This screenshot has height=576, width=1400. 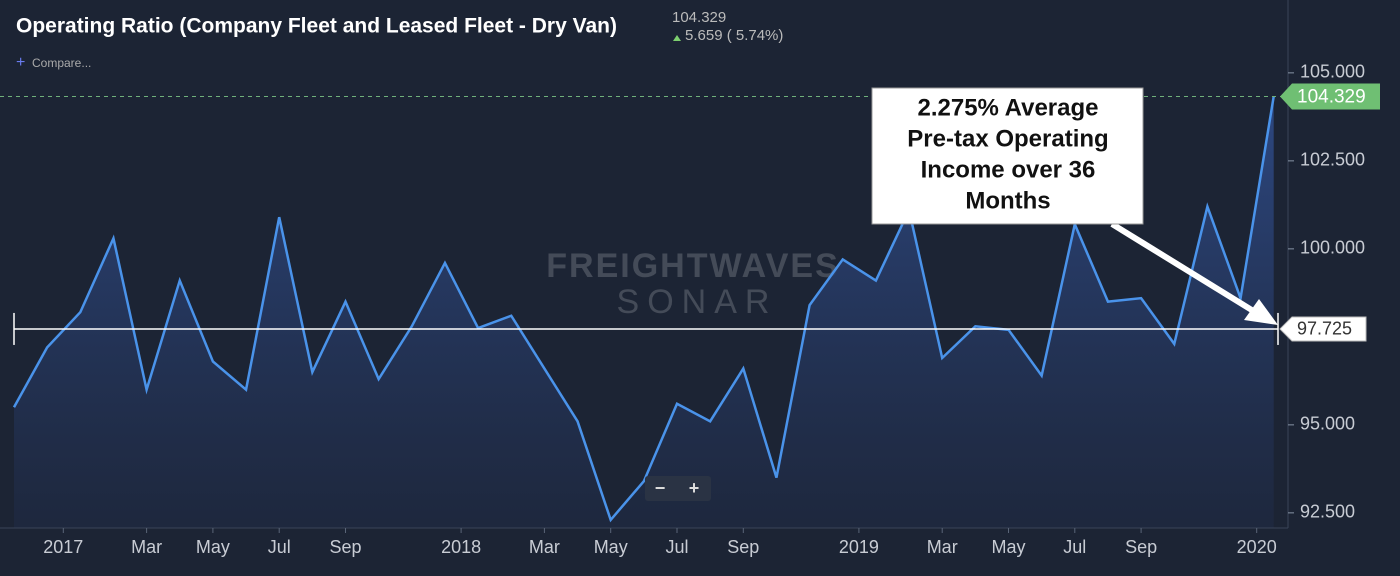 What do you see at coordinates (660, 488) in the screenshot?
I see `zoom-out: −` at bounding box center [660, 488].